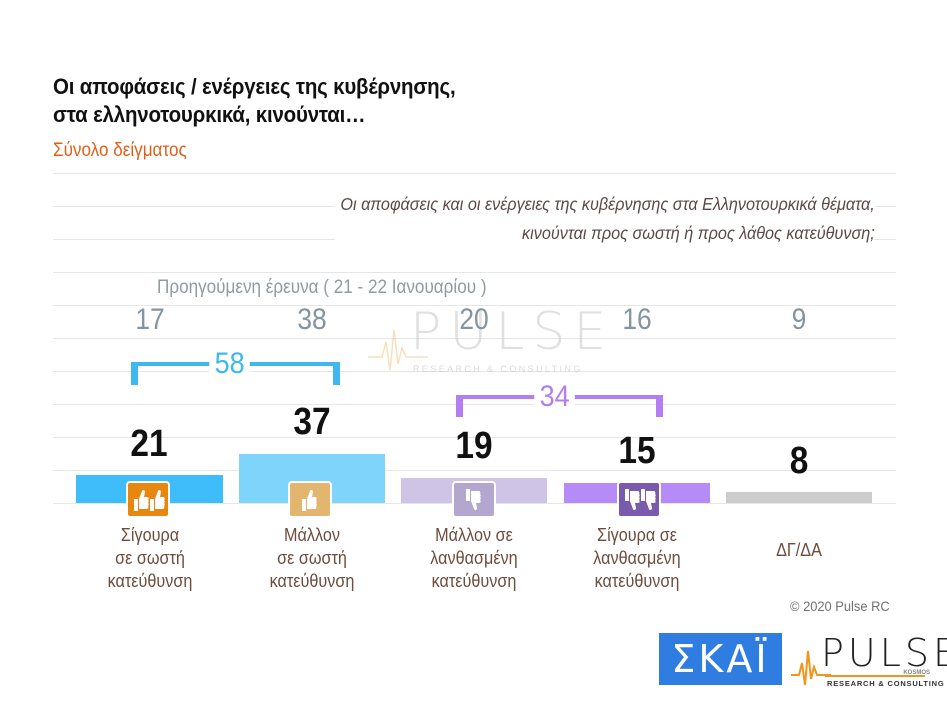 The image size is (947, 701). I want to click on category-label: Μάλλον σε λανθασμένη κατεύθυνση, so click(474, 558).